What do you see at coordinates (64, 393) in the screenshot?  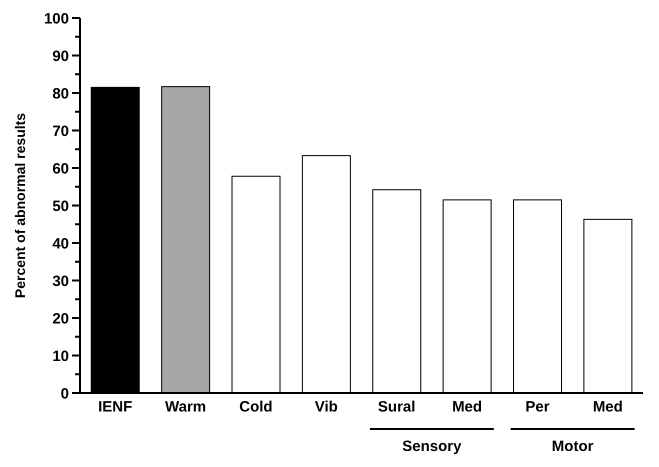 I see `y-tick-label: 0` at bounding box center [64, 393].